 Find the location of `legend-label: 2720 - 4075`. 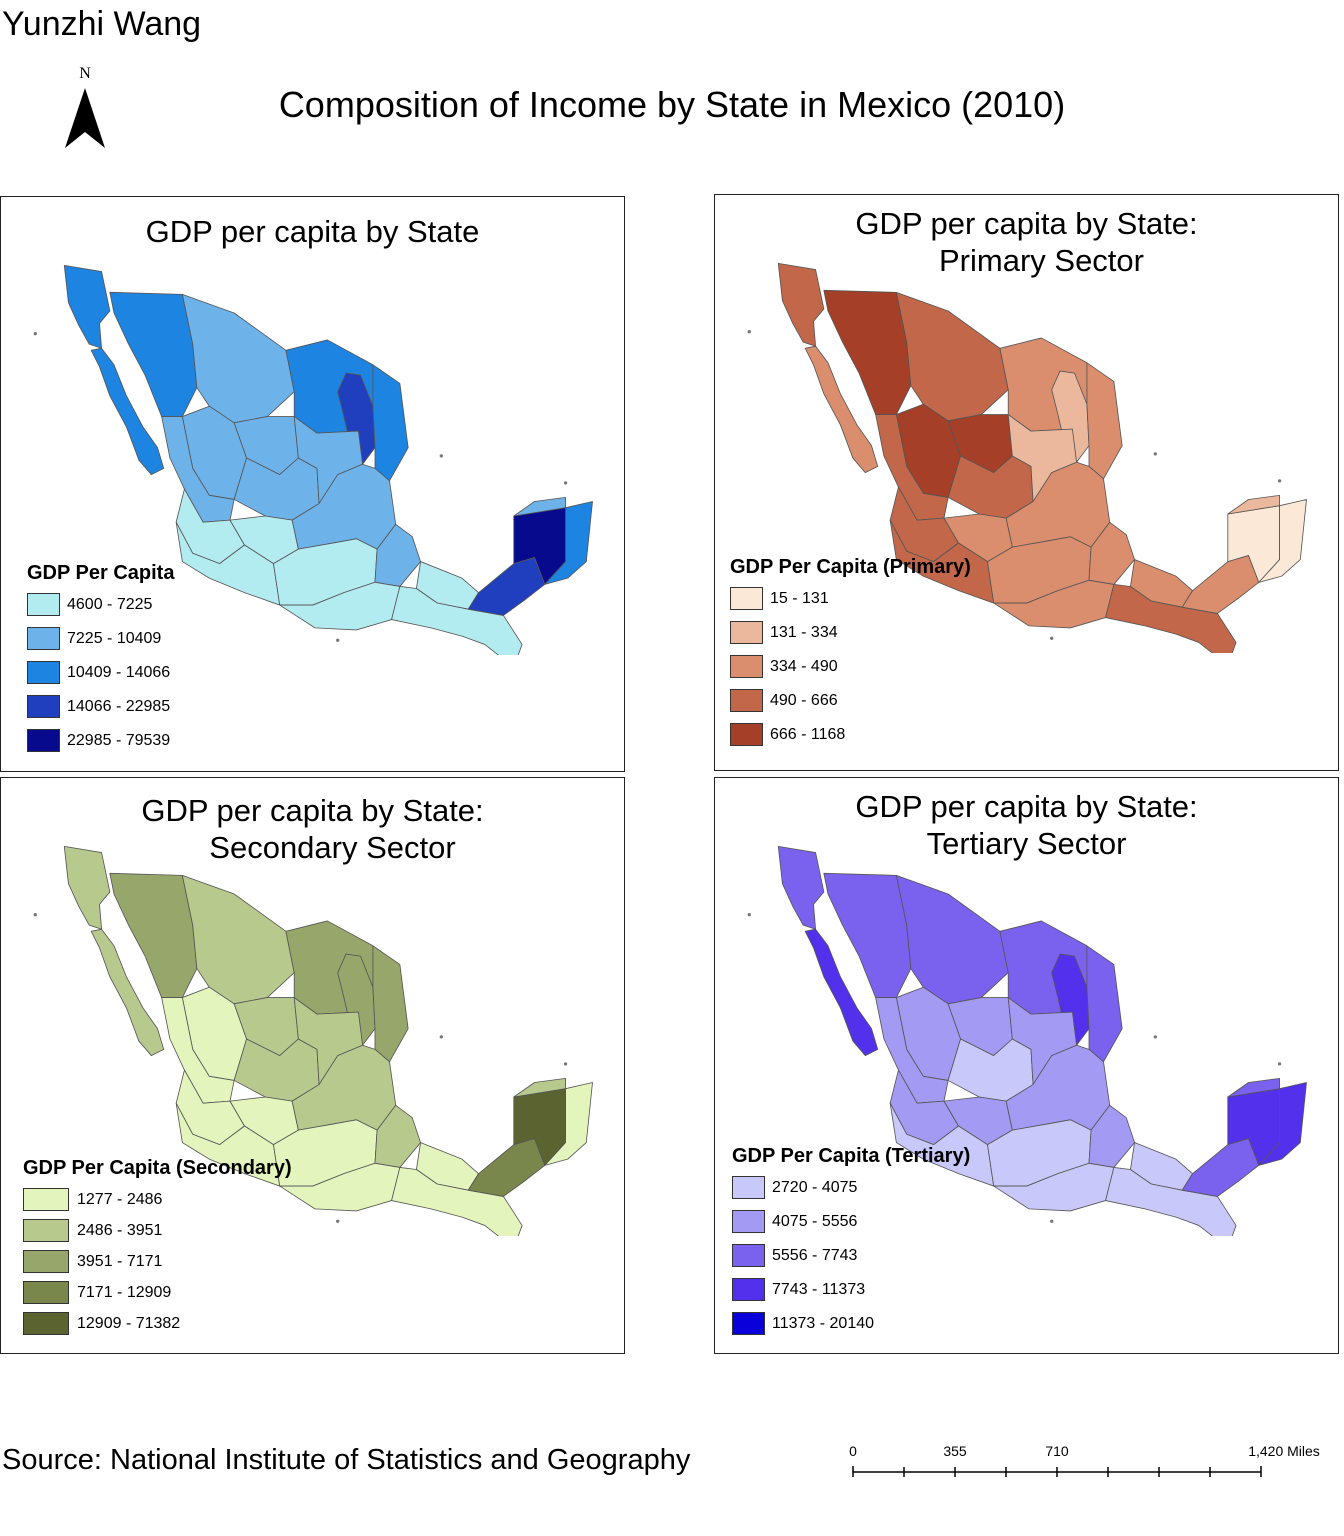

legend-label: 2720 - 4075 is located at coordinates (815, 1187).